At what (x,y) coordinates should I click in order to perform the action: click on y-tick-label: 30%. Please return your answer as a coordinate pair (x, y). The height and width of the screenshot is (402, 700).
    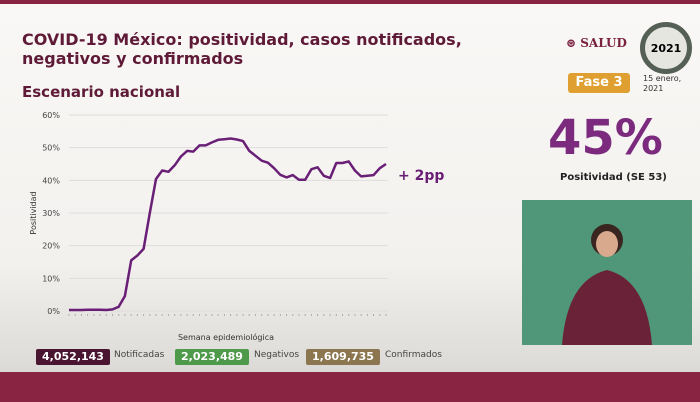
    Looking at the image, I should click on (51, 213).